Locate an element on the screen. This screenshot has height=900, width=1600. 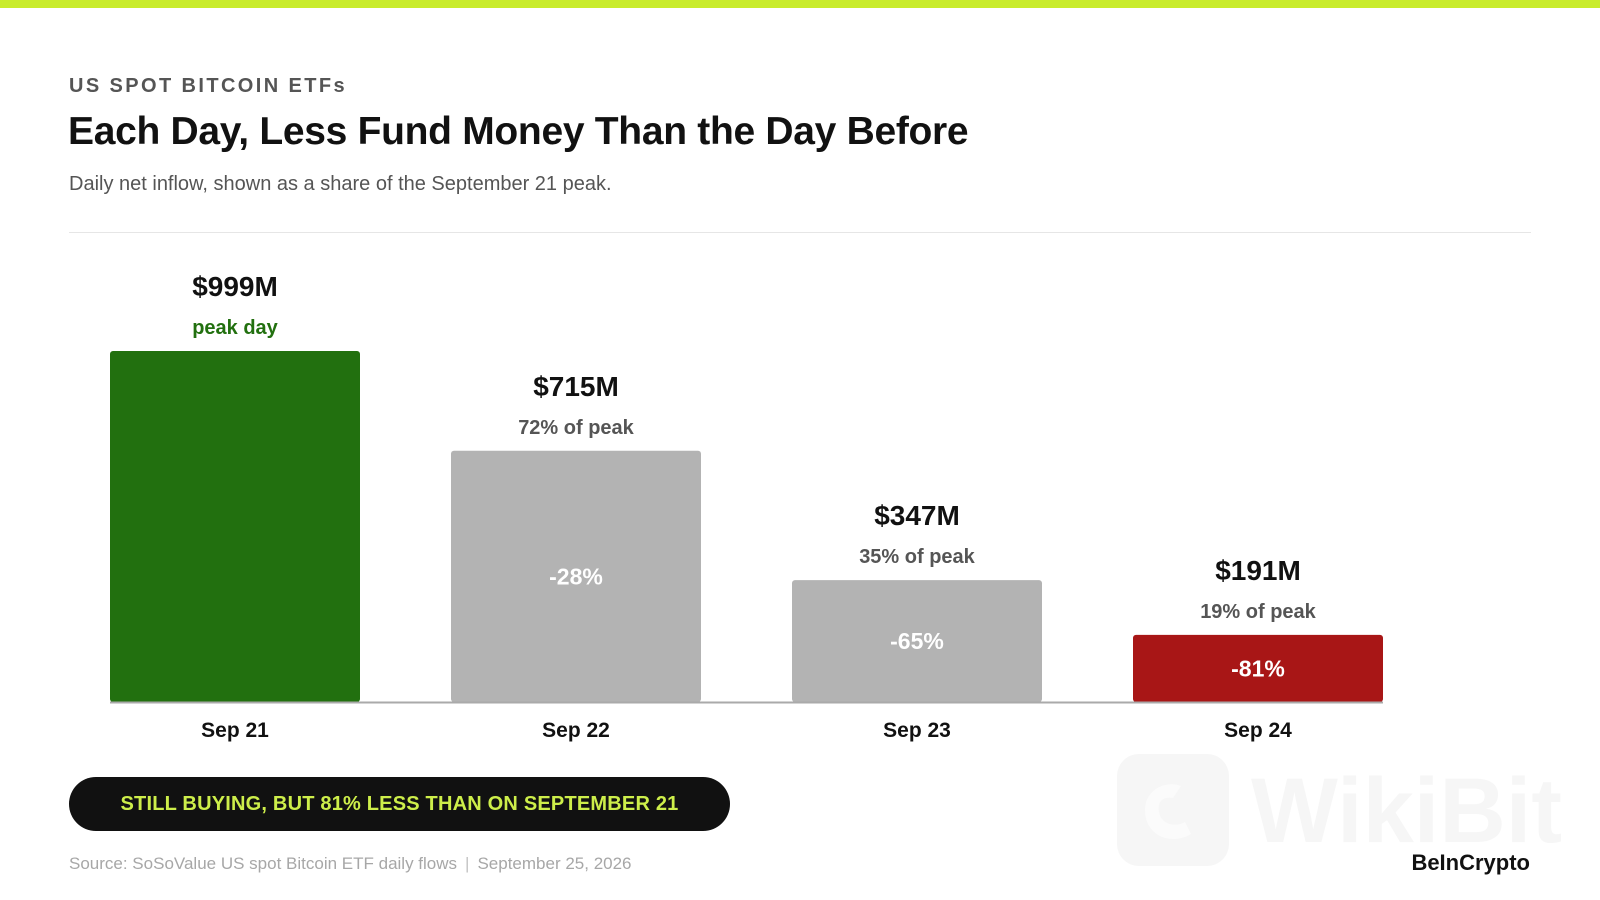
value-label-0: $999M is located at coordinates (235, 286).